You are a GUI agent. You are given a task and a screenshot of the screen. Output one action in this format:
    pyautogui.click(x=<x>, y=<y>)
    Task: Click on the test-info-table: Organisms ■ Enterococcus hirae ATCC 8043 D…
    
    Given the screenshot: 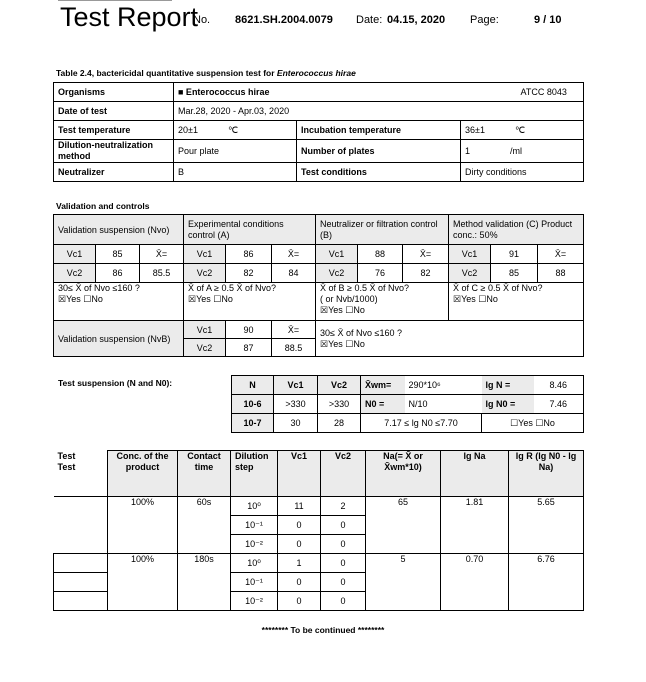 What is the action you would take?
    pyautogui.click(x=319, y=132)
    